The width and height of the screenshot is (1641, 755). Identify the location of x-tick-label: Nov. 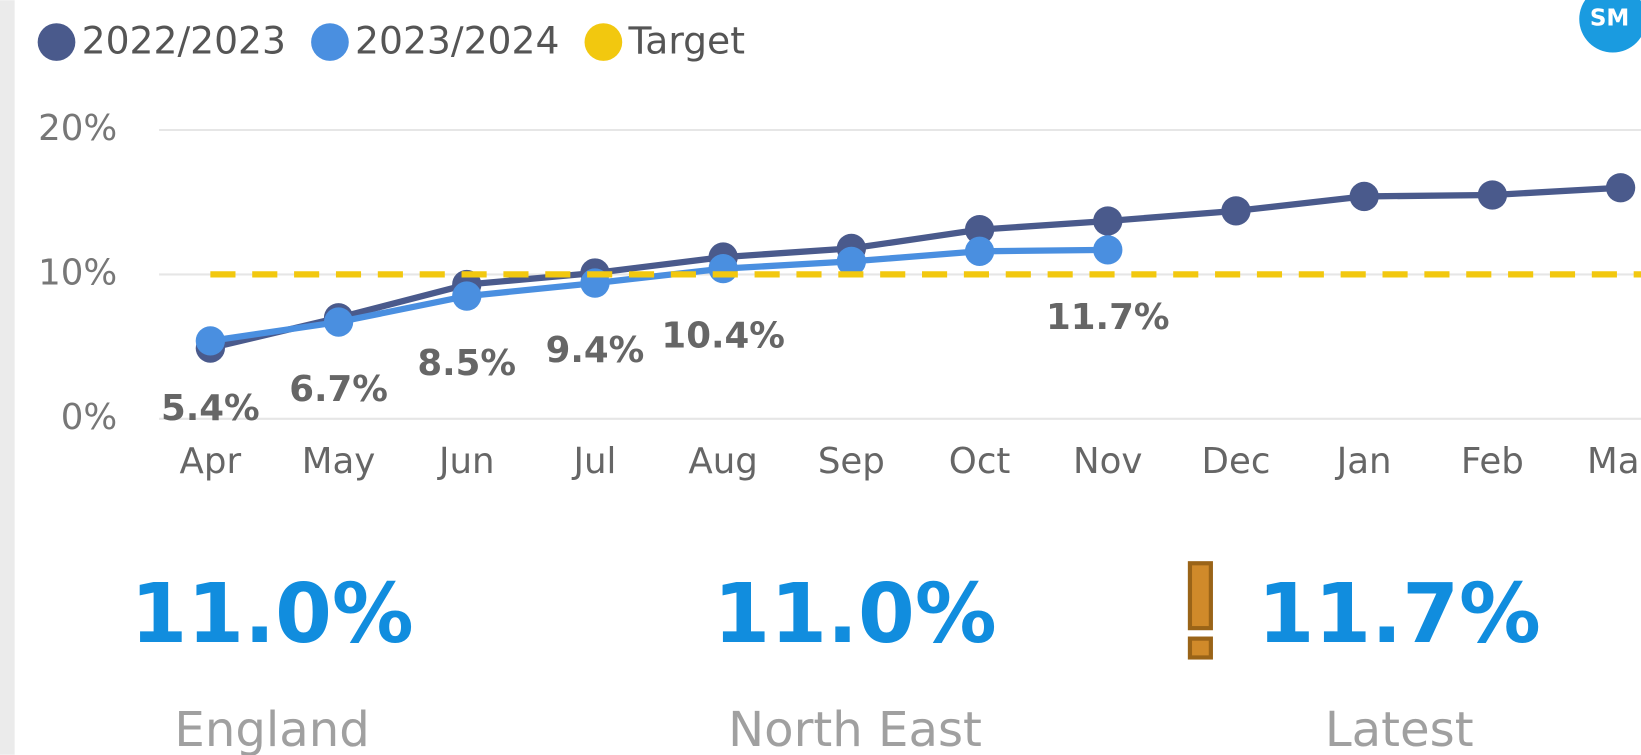
(1107, 461).